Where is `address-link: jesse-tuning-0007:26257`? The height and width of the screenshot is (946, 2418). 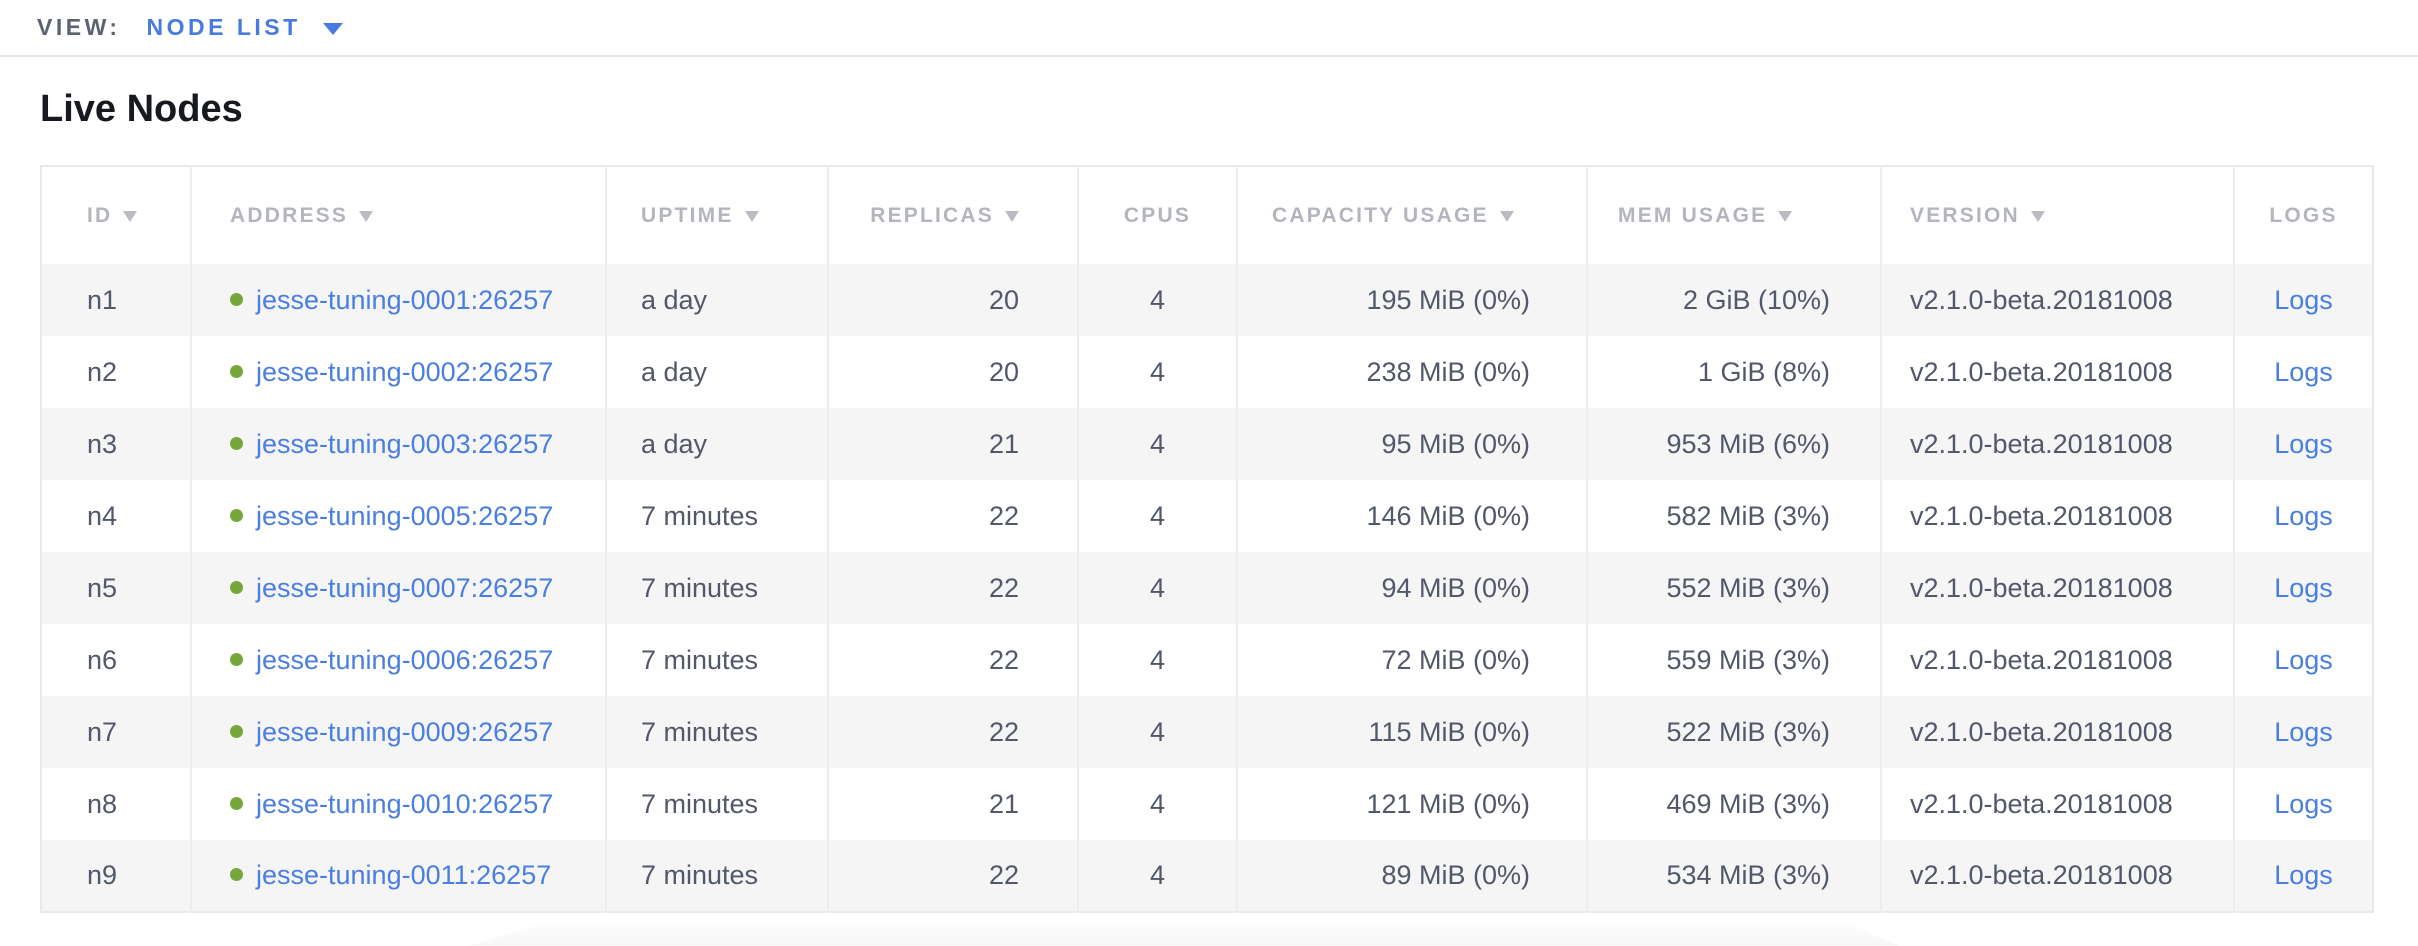
address-link: jesse-tuning-0007:26257 is located at coordinates (405, 587).